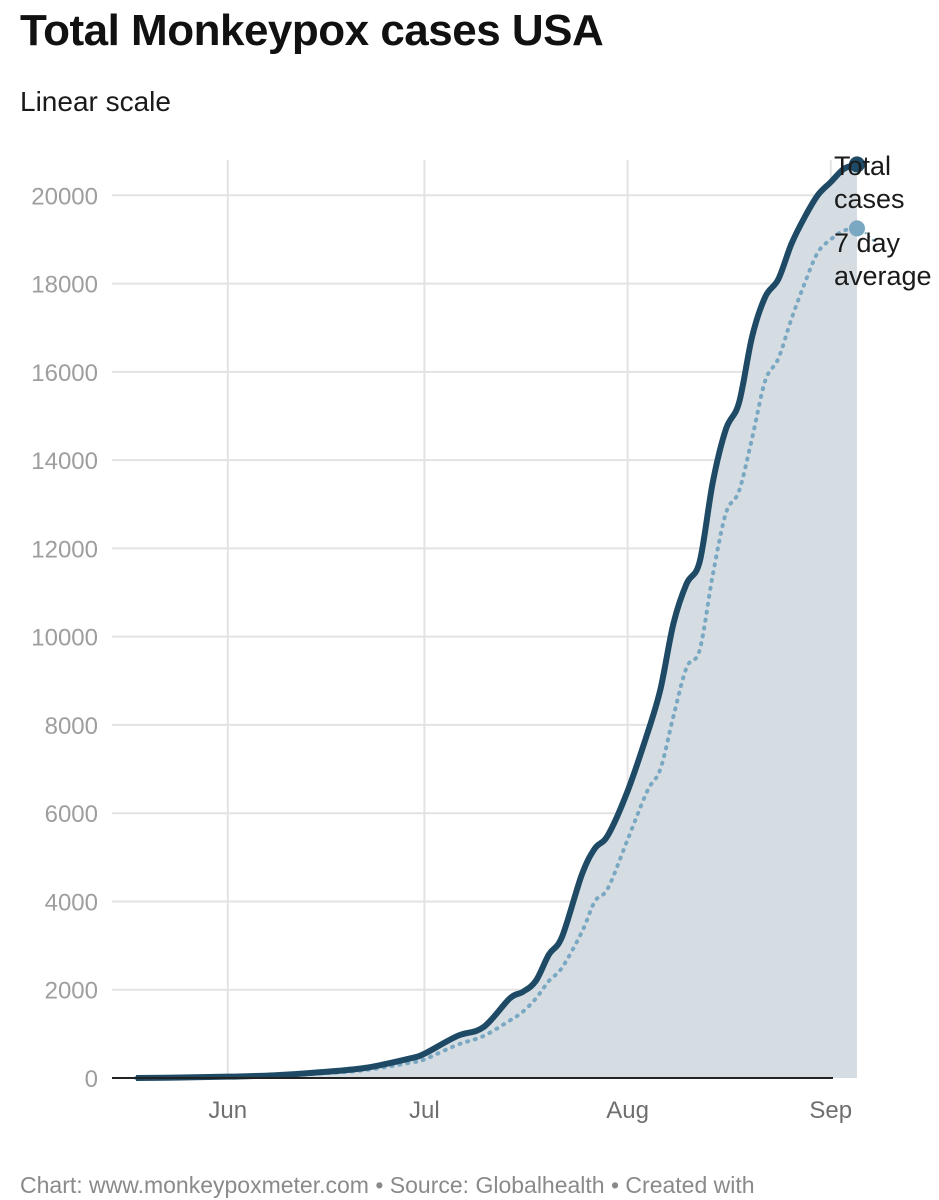  I want to click on x-tick-label: Sep, so click(830, 1110).